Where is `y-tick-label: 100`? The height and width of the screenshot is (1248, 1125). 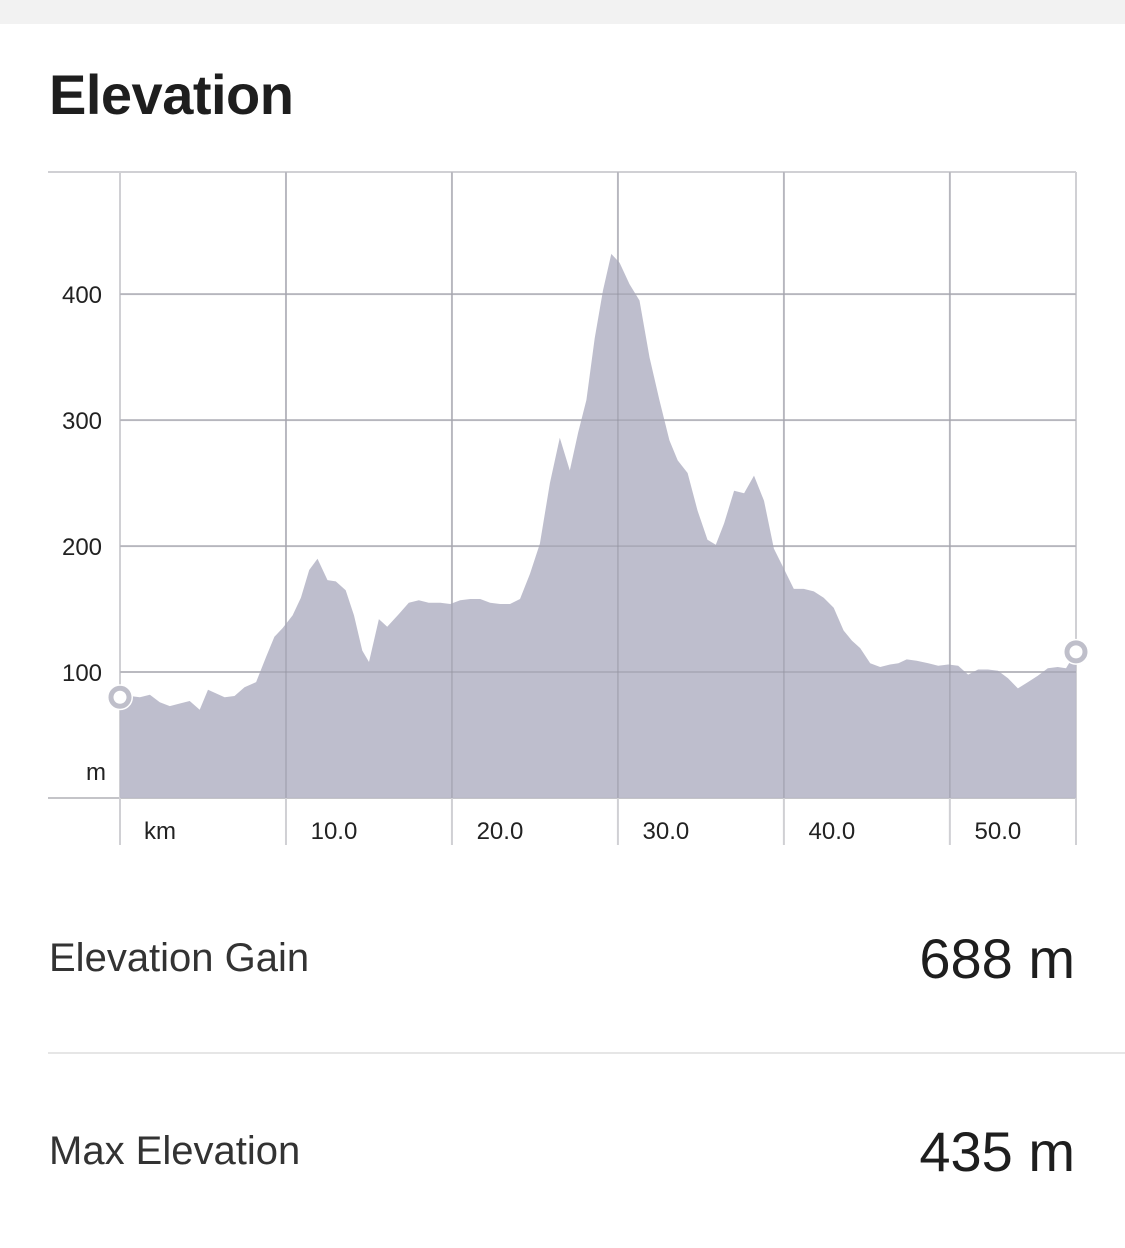
y-tick-label: 100 is located at coordinates (82, 673).